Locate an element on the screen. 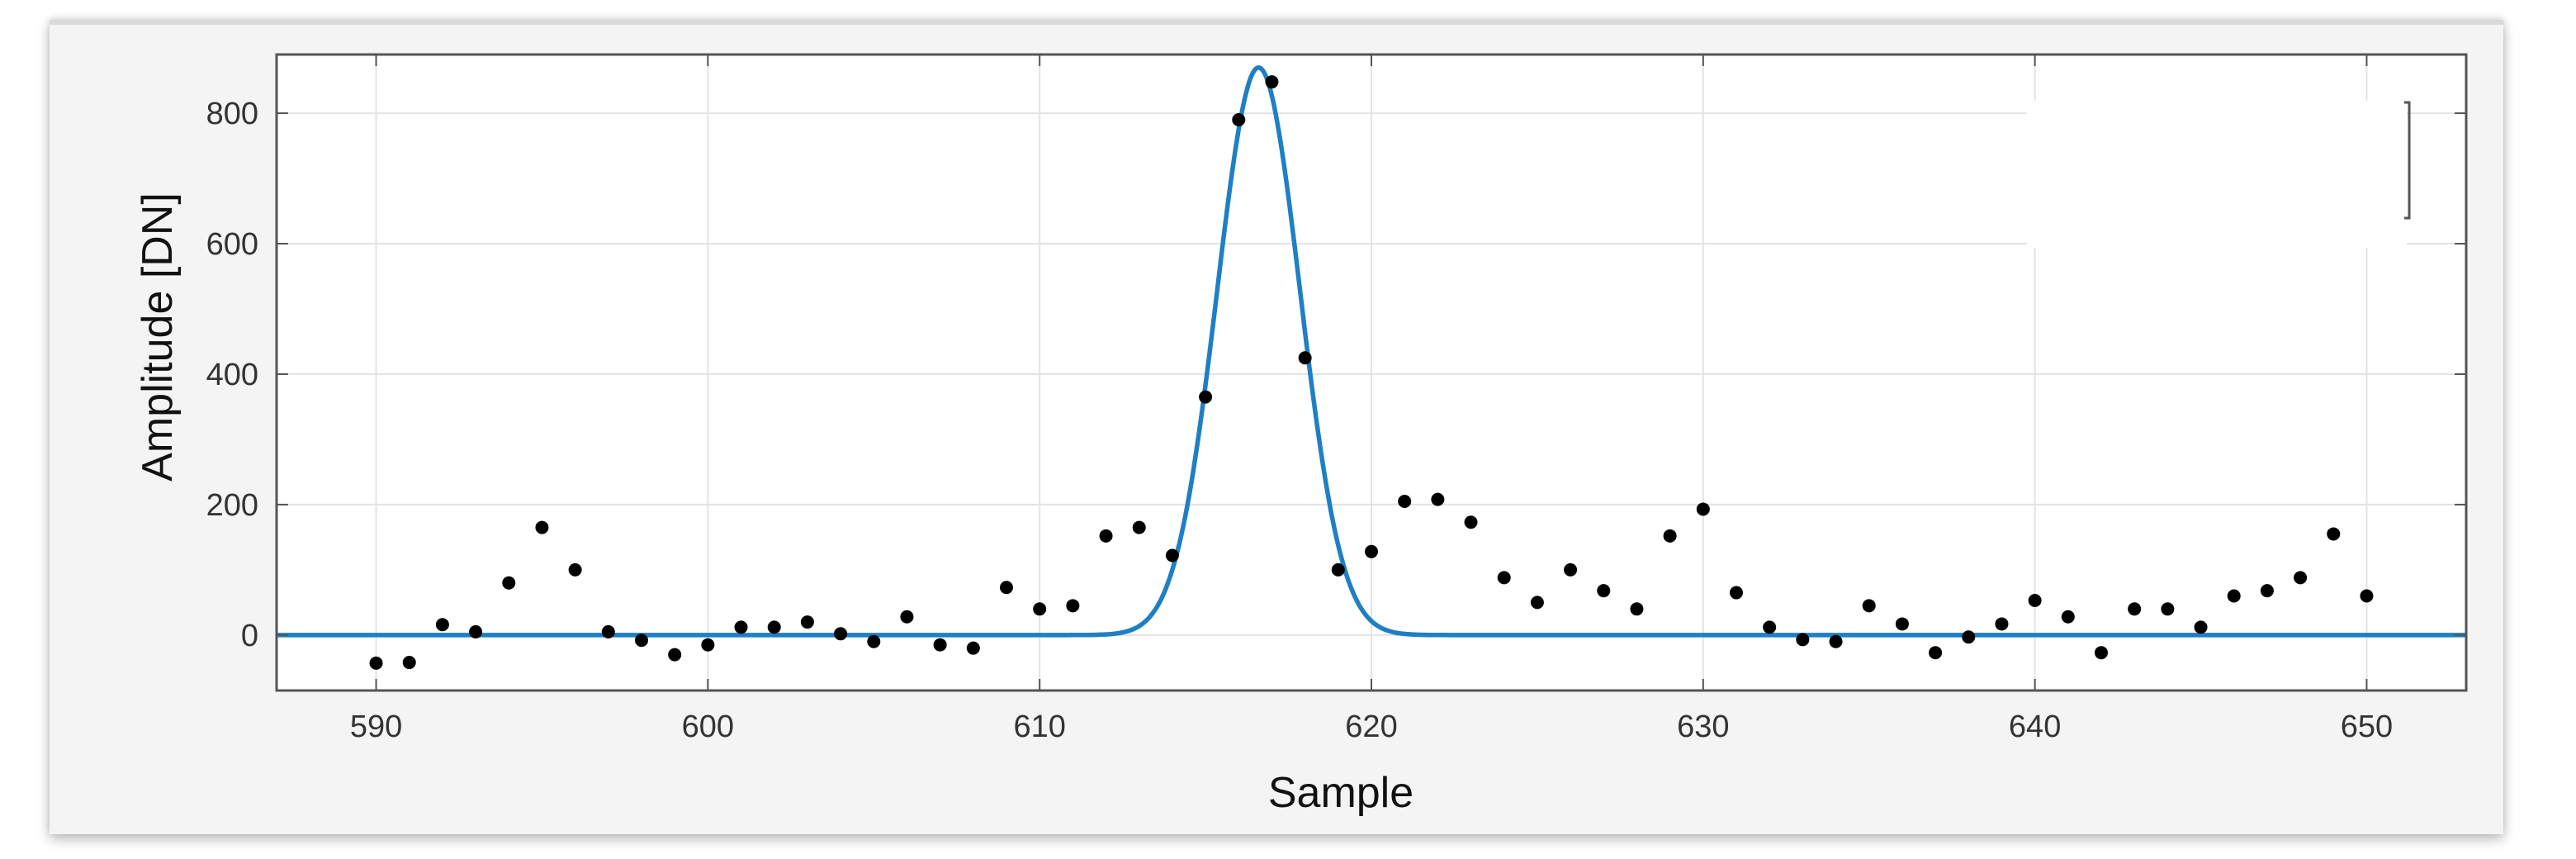 The height and width of the screenshot is (859, 2576). x-tick-label: 650 is located at coordinates (2367, 727).